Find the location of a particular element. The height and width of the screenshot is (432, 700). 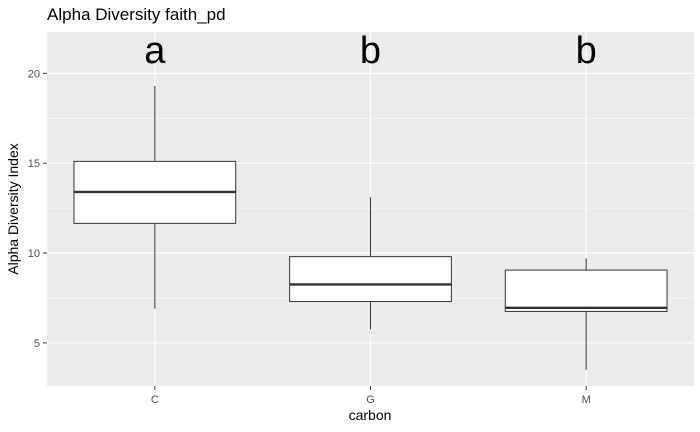

x-tick-label: G is located at coordinates (370, 400).